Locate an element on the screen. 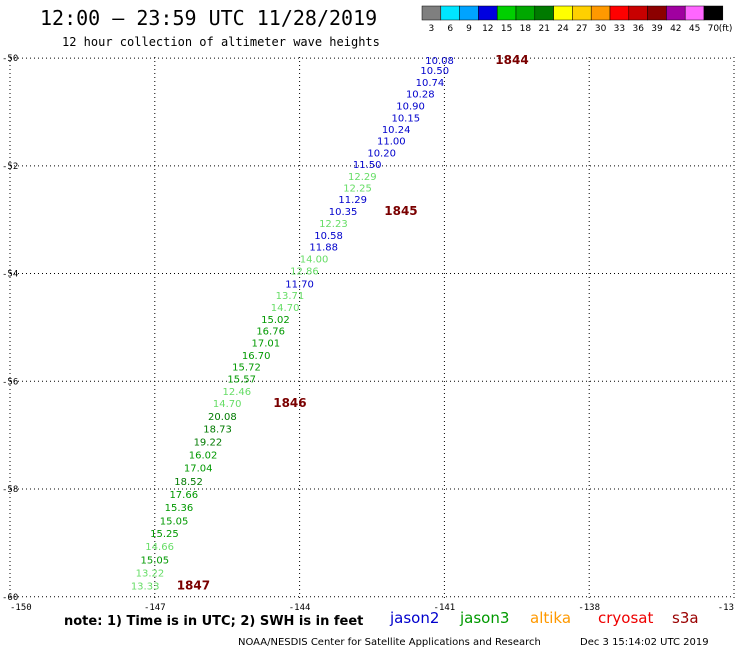  chart-title: 12:00 — 23:59 UTC 11/28/2019 is located at coordinates (208, 18).